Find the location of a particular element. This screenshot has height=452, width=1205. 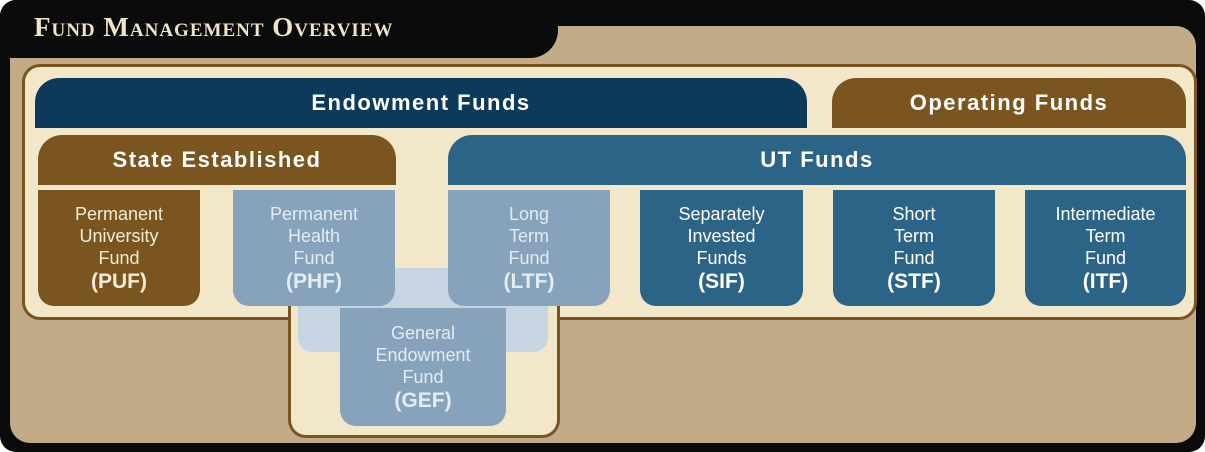

fund-box: Intermediate Term Fund (ITF) is located at coordinates (1105, 248).